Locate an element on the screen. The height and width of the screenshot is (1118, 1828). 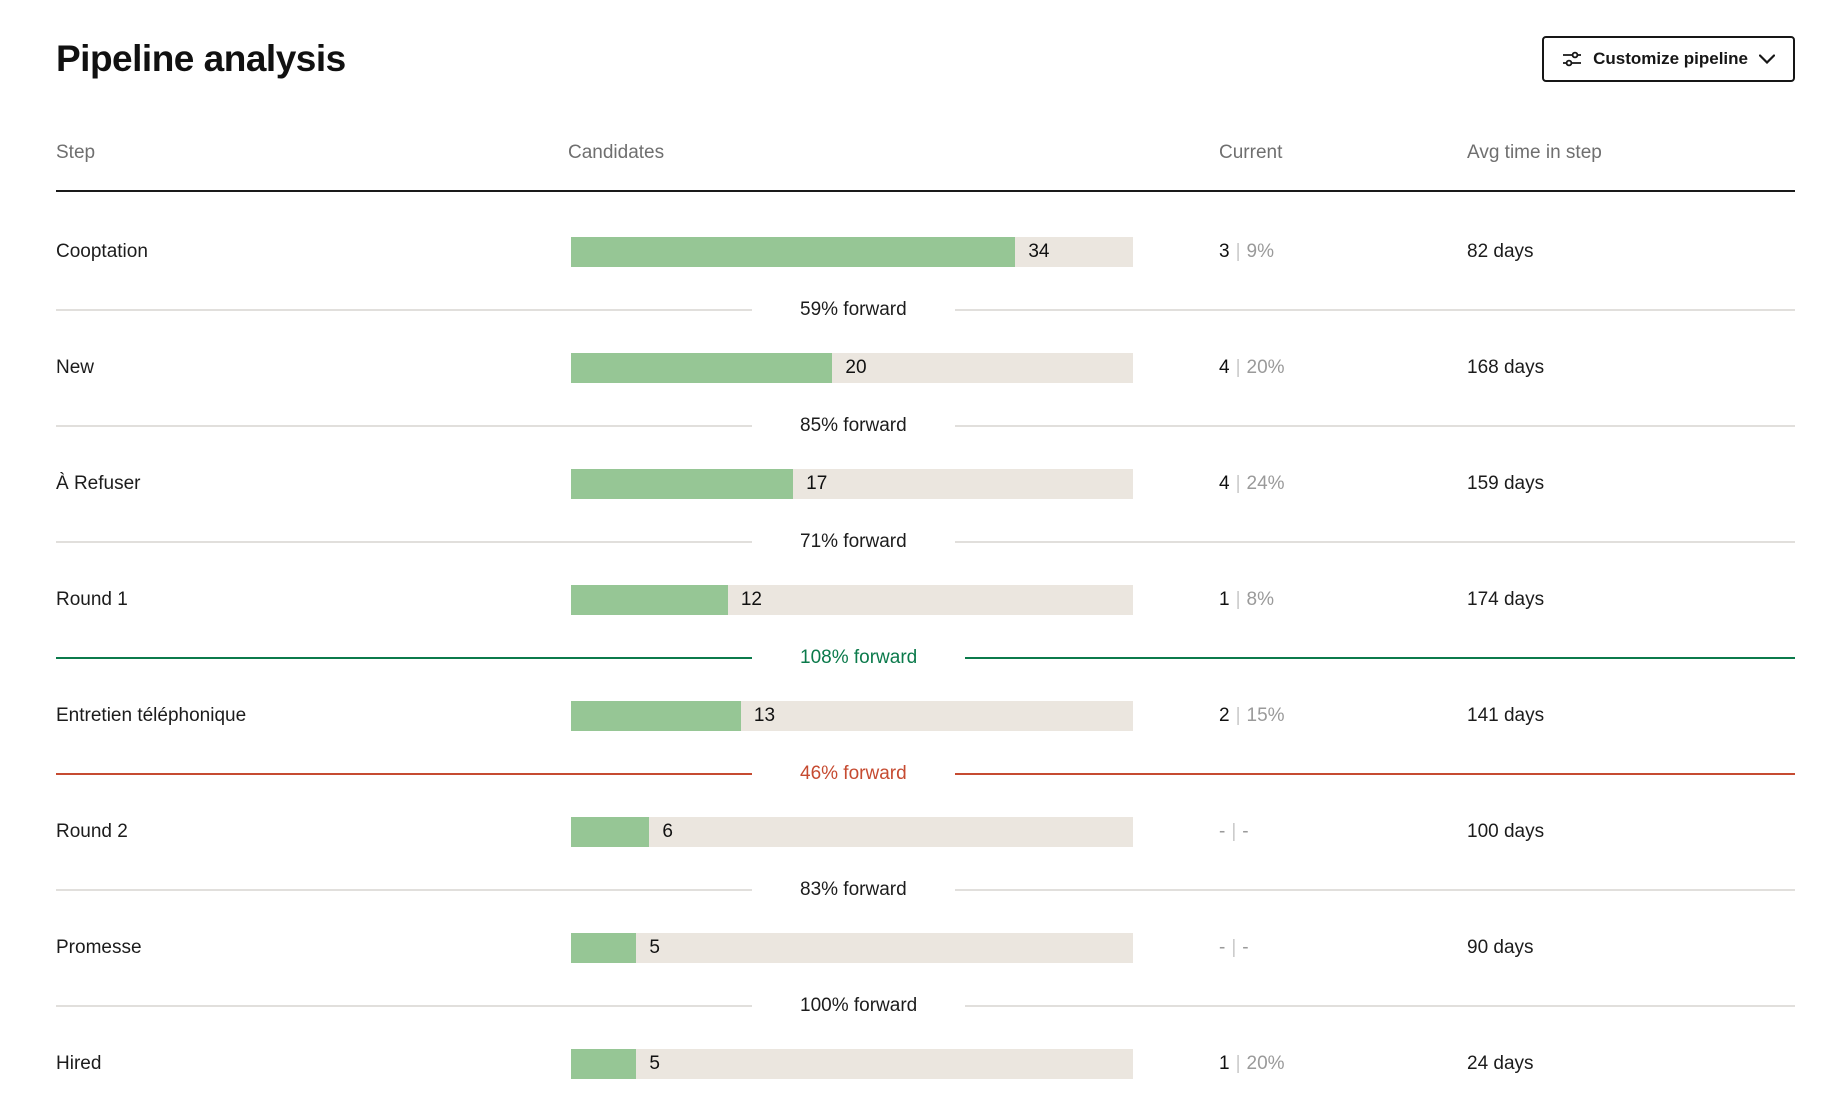
avg-time-cell: 174 days is located at coordinates (1506, 599).